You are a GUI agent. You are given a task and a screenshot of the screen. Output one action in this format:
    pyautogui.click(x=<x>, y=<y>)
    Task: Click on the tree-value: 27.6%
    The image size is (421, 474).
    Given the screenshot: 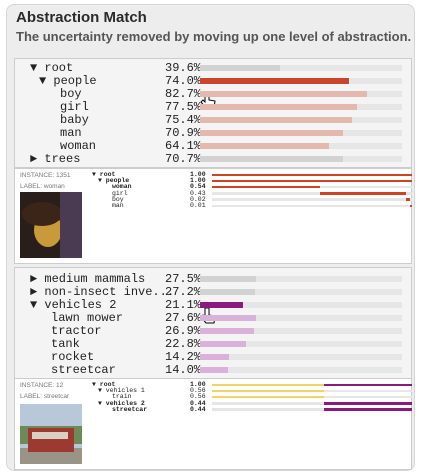 What is the action you would take?
    pyautogui.click(x=183, y=318)
    